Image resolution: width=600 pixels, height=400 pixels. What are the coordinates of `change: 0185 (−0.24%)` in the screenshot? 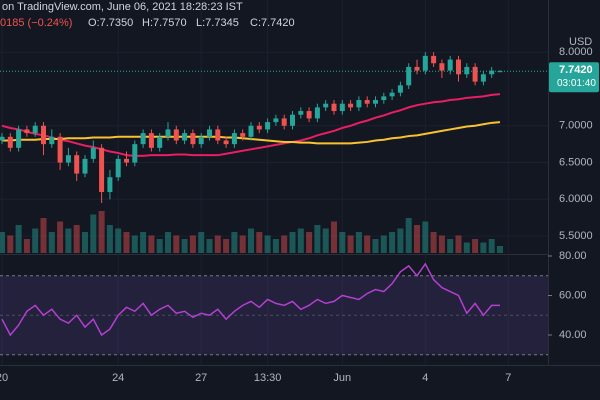 It's located at (36, 23).